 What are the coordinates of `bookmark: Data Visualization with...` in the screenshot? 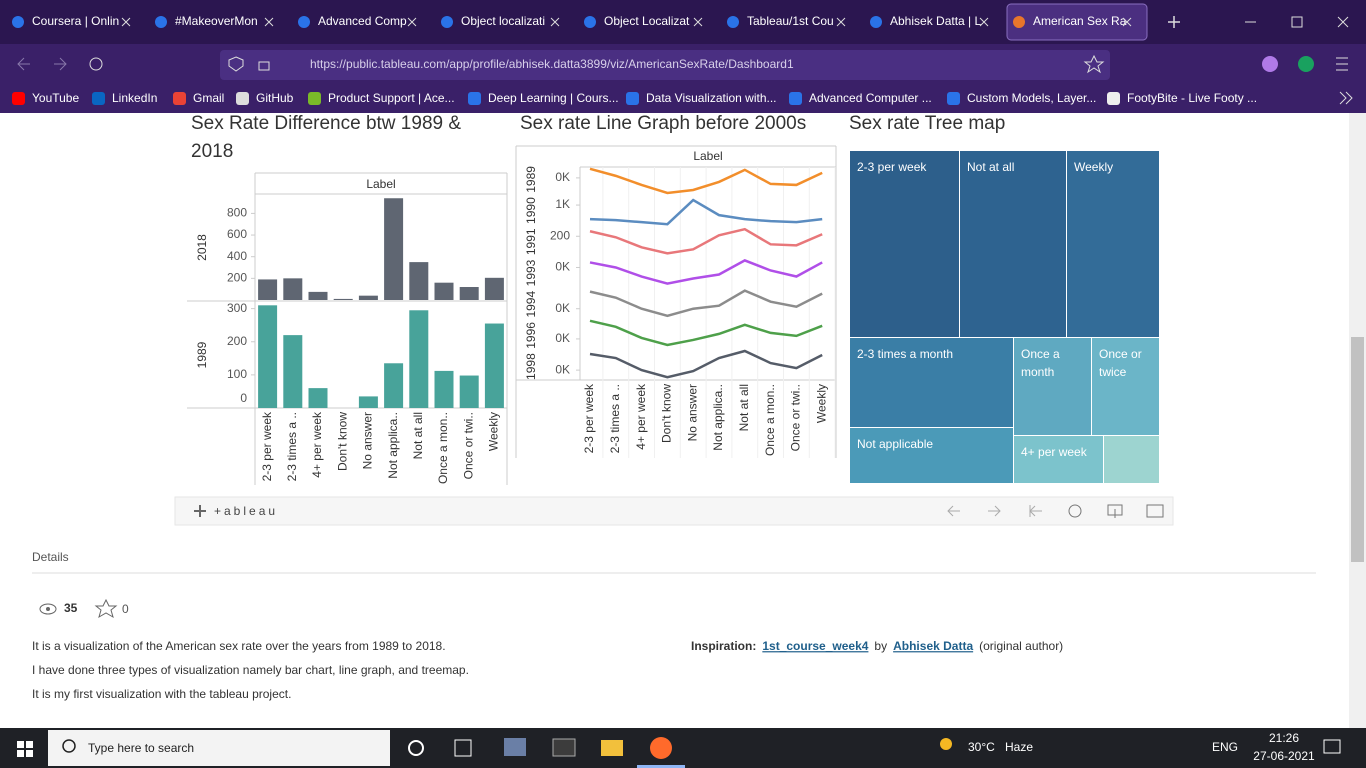 It's located at (711, 98).